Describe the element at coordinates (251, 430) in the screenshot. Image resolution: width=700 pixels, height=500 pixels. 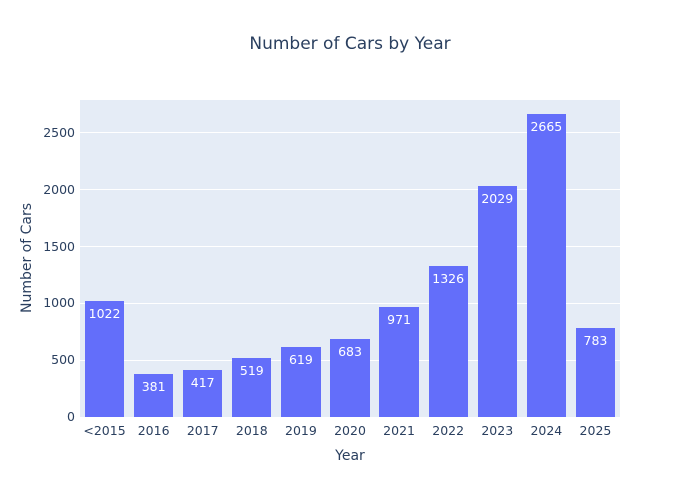
I see `x-axis-tick-label: 2018` at that location.